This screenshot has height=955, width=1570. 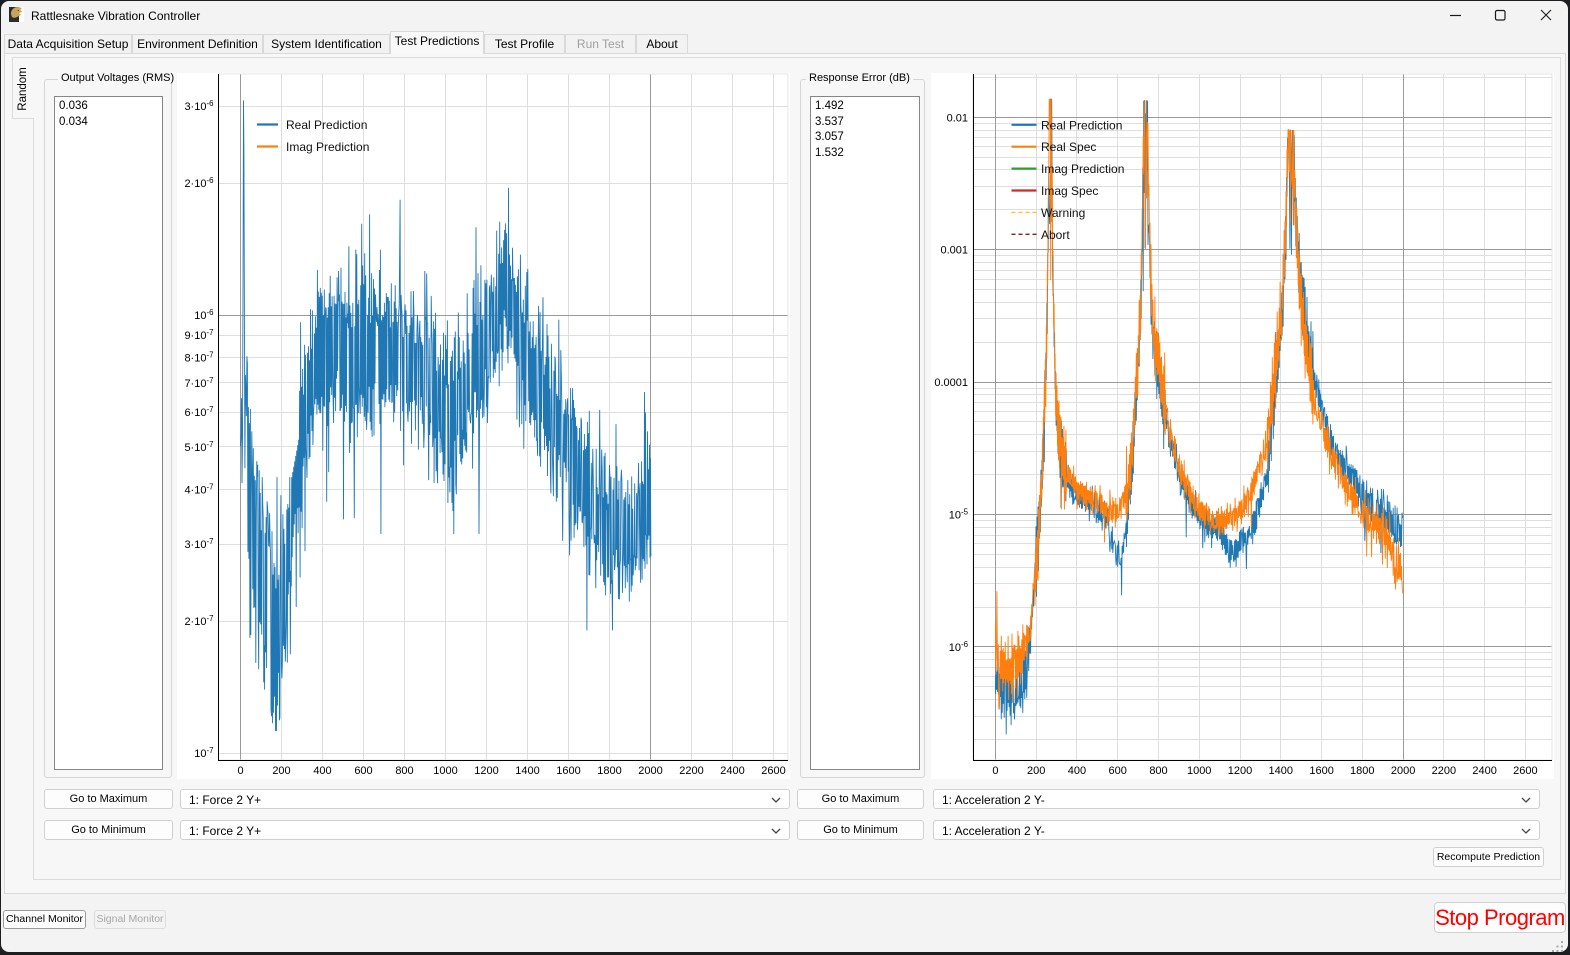 I want to click on svg-text: 8·10⁻⁷, so click(x=198, y=357).